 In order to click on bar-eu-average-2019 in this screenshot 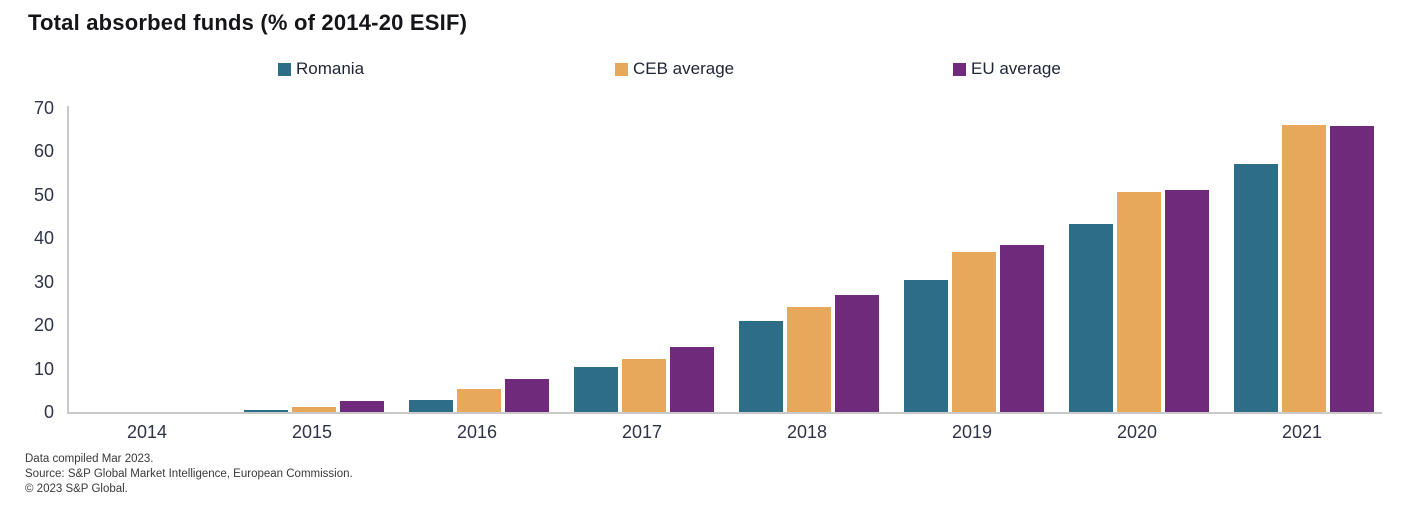, I will do `click(1022, 328)`.